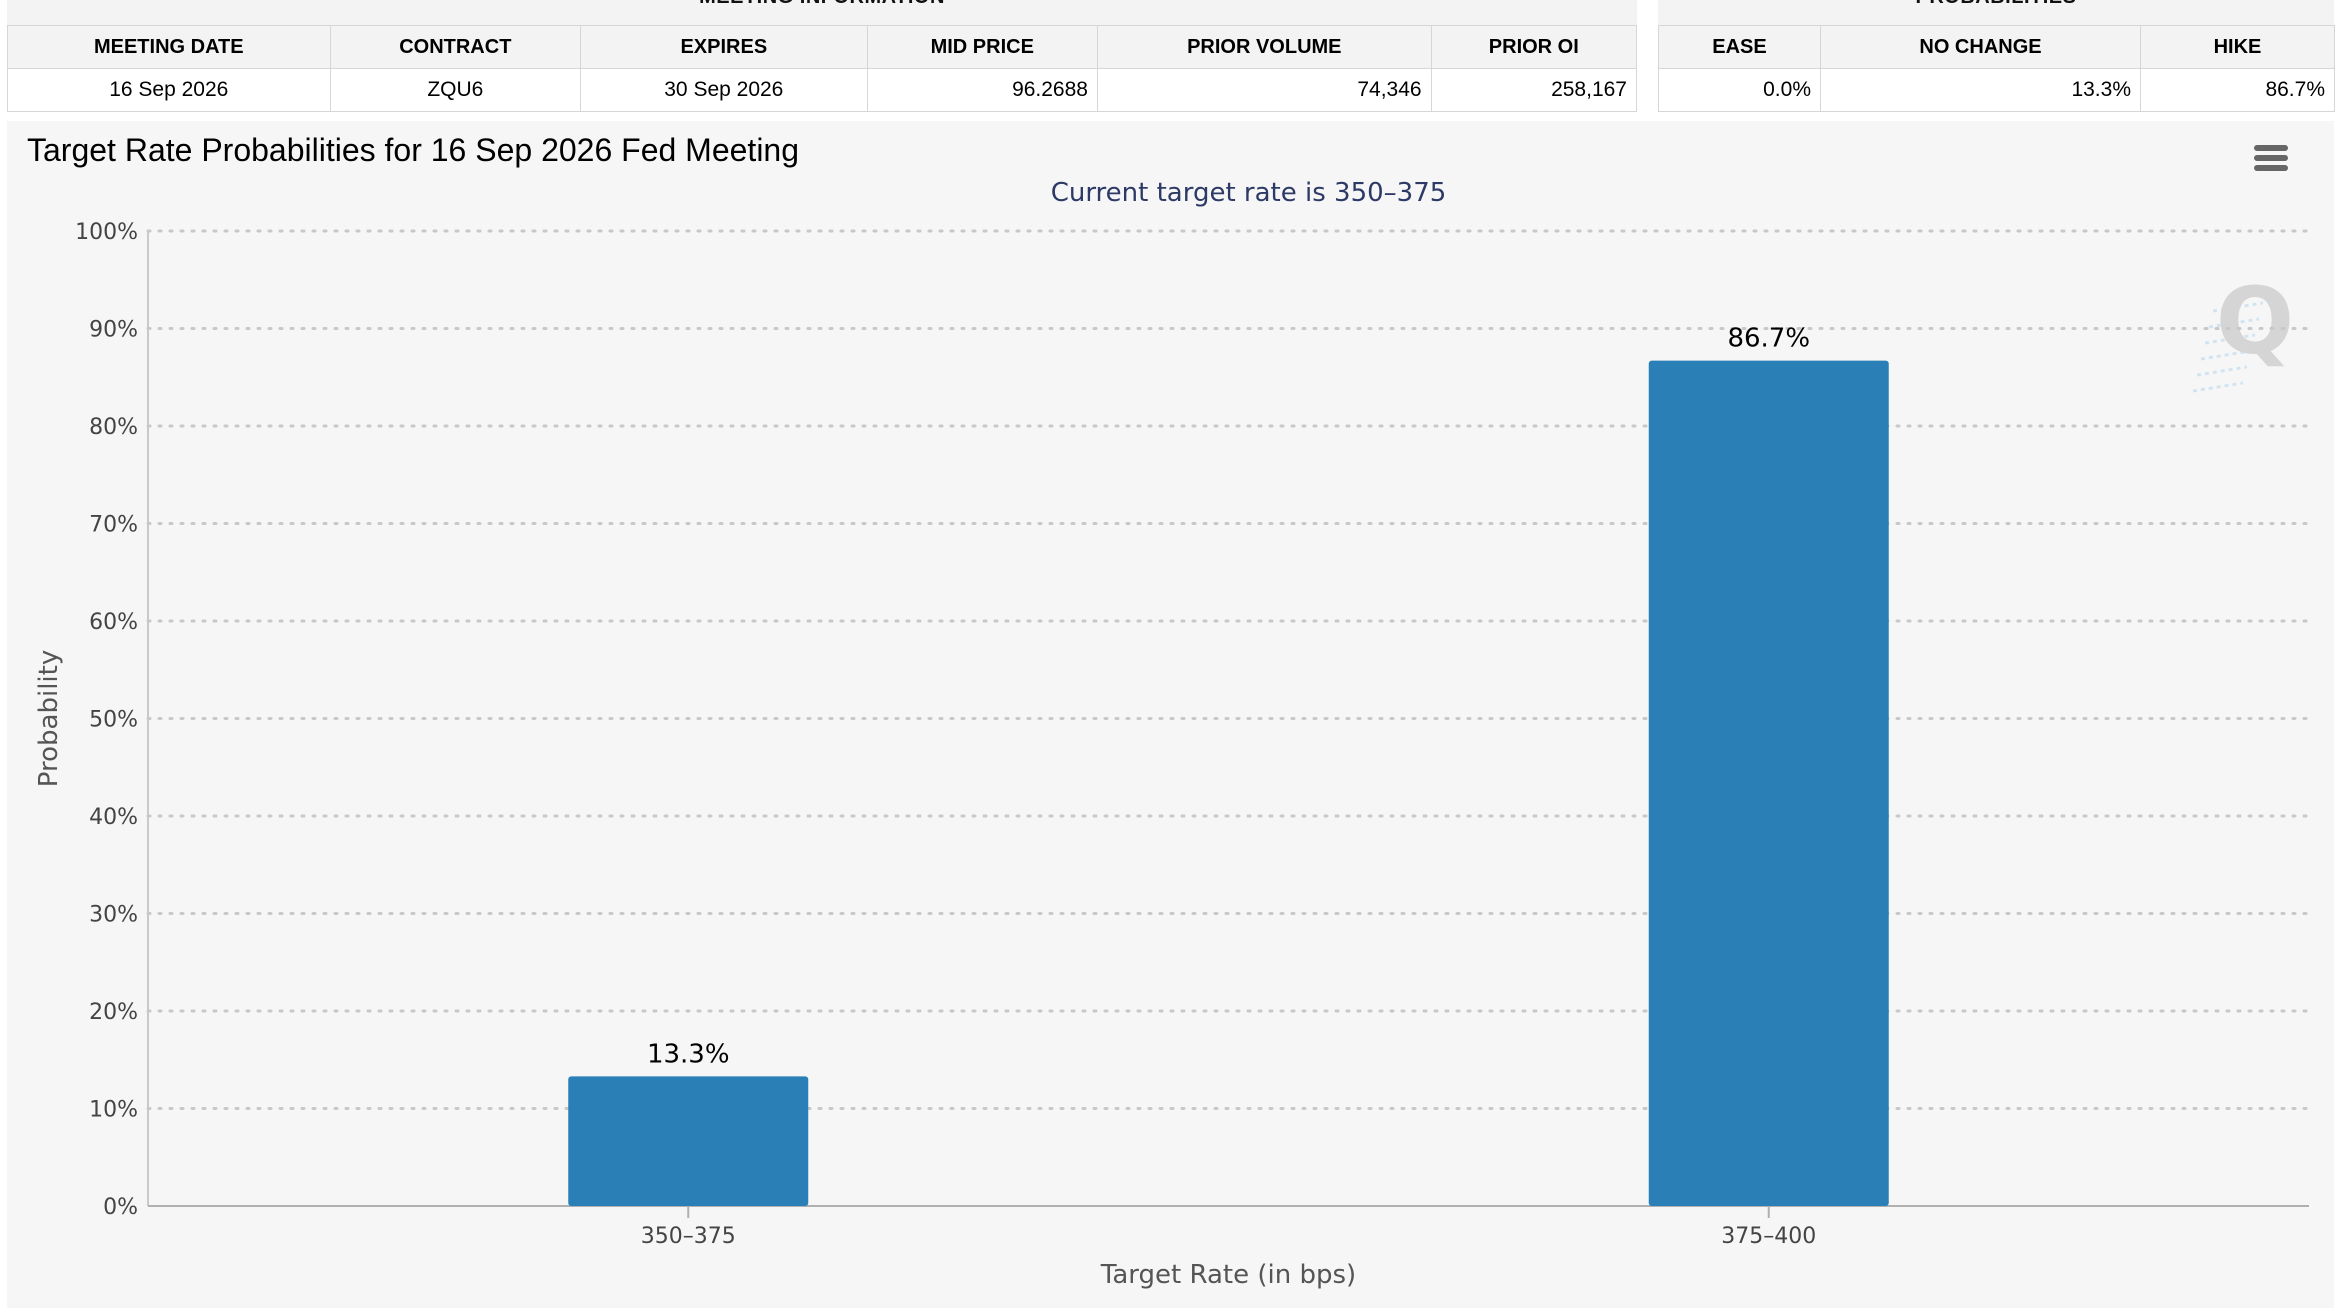  I want to click on svg-text: Q, so click(2255, 321).